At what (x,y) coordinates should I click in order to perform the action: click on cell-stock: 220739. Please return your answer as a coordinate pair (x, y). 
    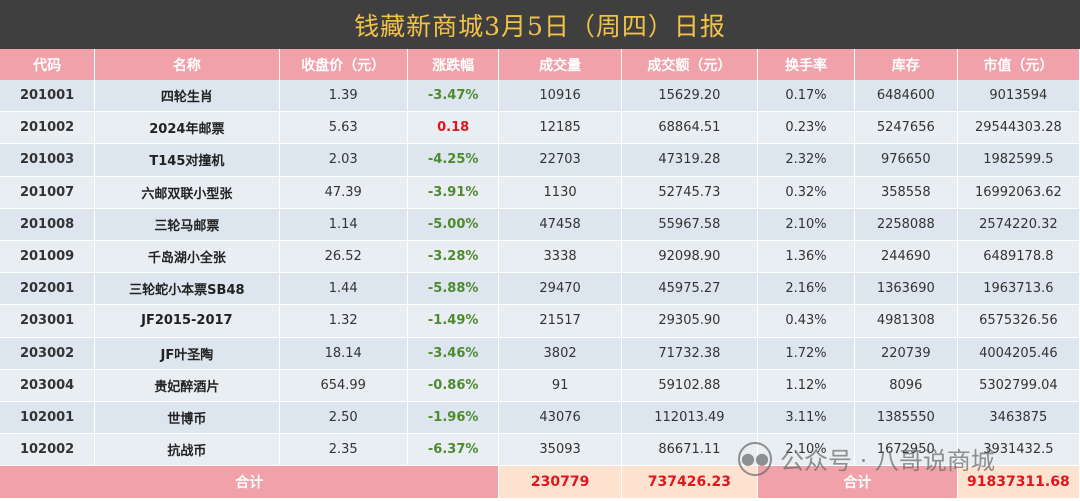
    Looking at the image, I should click on (906, 353).